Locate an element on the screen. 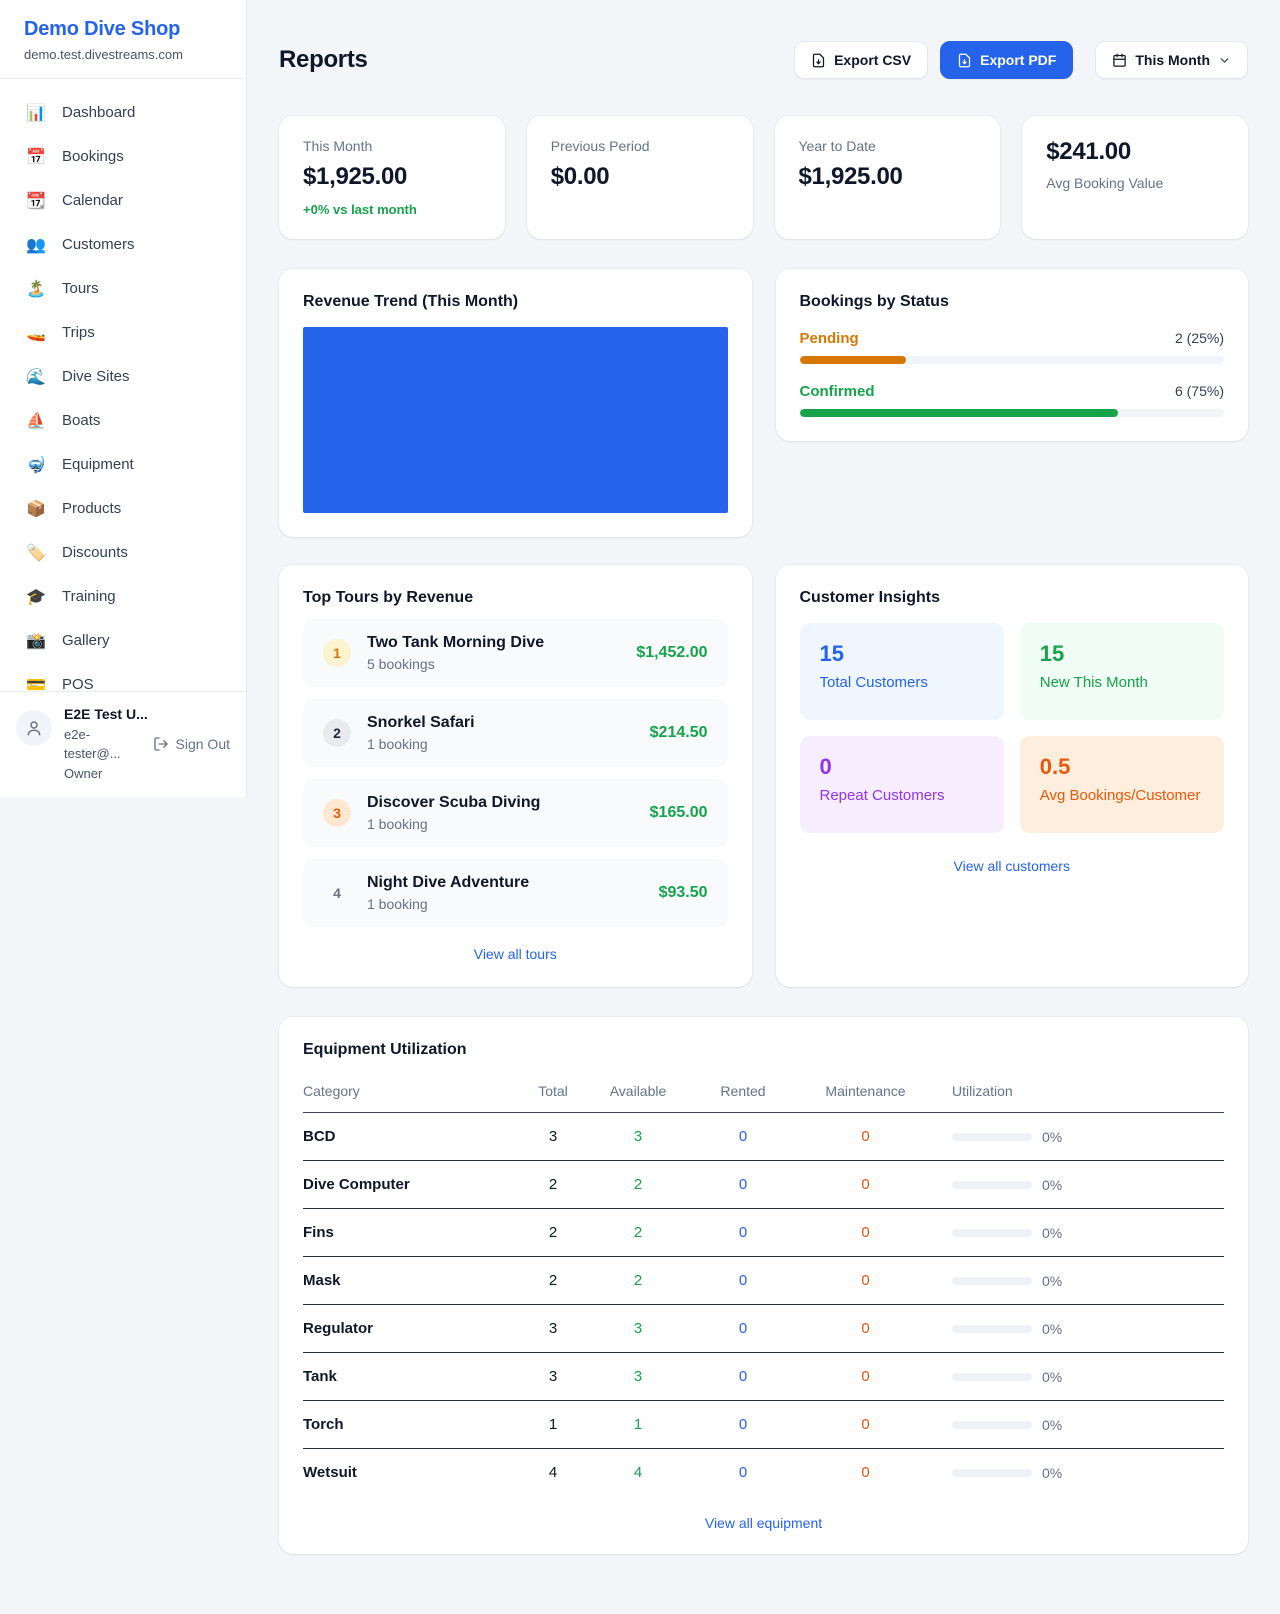  status-row: Pending 2 (25%) is located at coordinates (1011, 347).